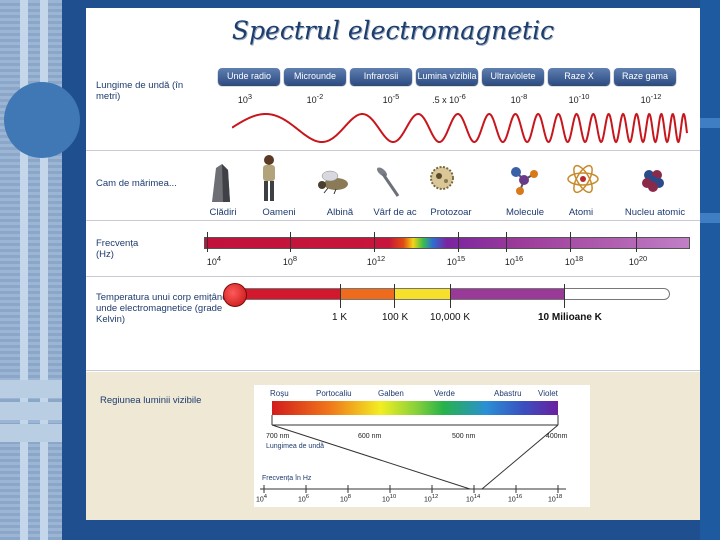 The image size is (720, 540). I want to click on wavelength-tick-label: 600 nm, so click(370, 436).